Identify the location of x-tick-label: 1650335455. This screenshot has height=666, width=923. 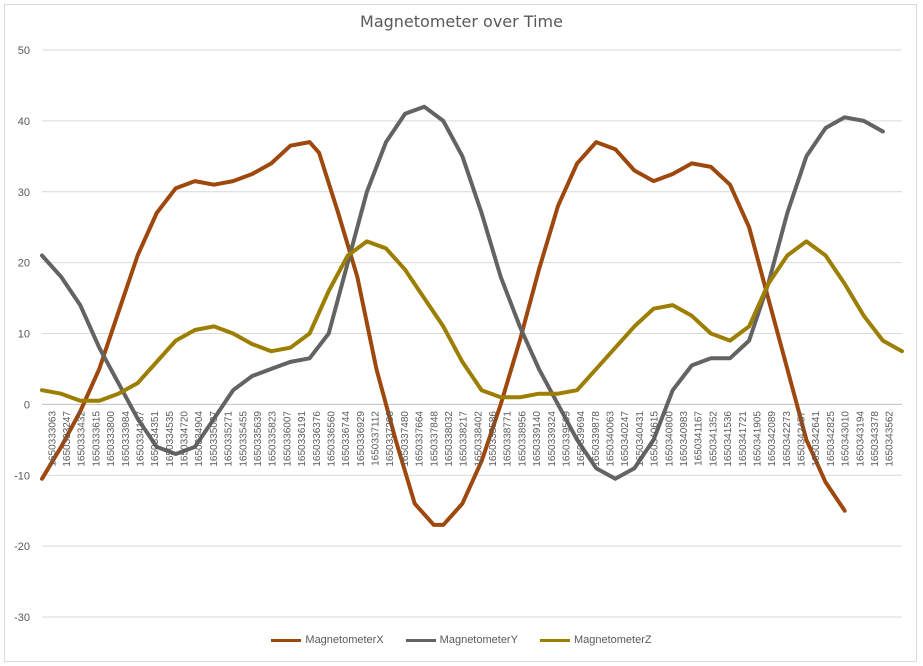
(243, 439).